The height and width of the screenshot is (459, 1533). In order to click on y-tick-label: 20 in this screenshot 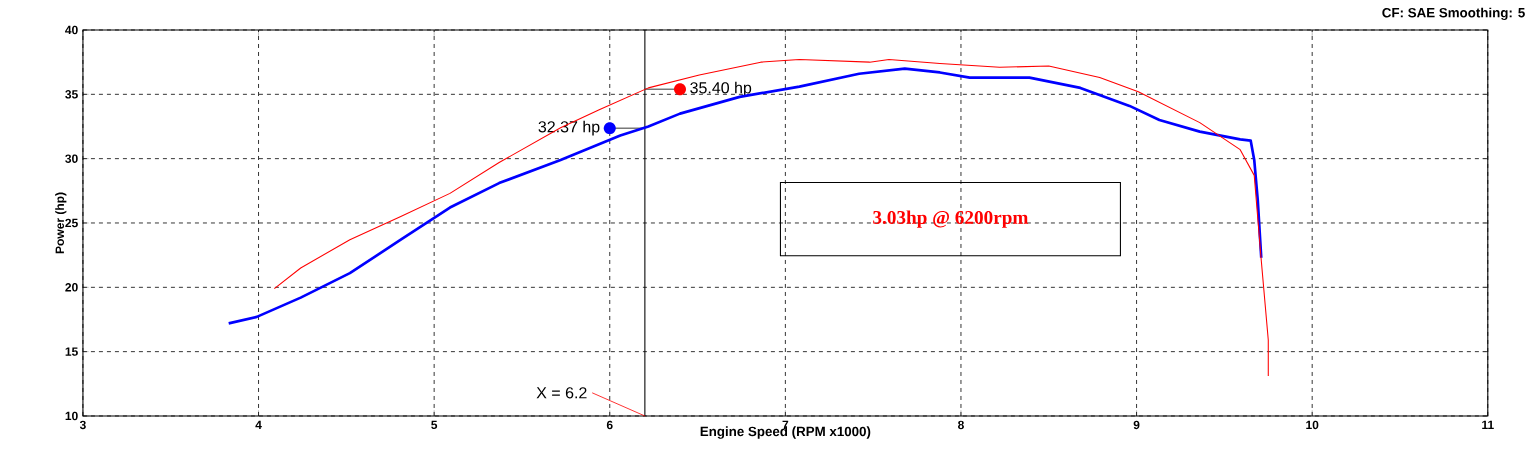, I will do `click(71, 287)`.